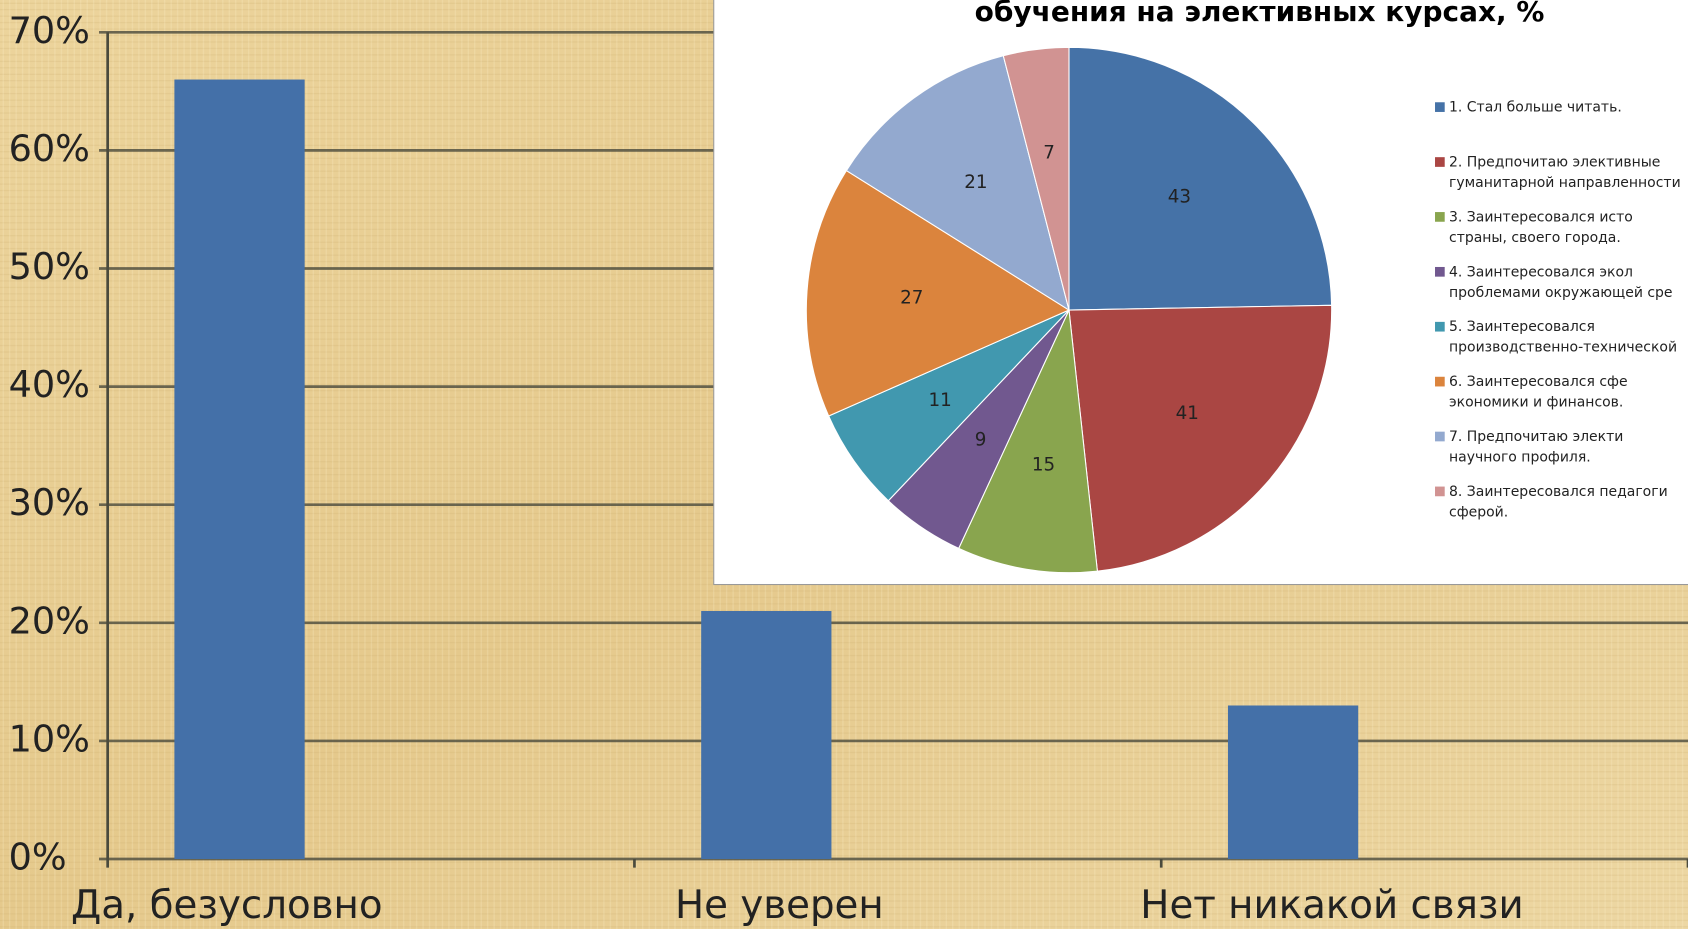 The image size is (1688, 929). I want to click on legend-label: 6. Заинтересовался сфе, so click(1538, 382).